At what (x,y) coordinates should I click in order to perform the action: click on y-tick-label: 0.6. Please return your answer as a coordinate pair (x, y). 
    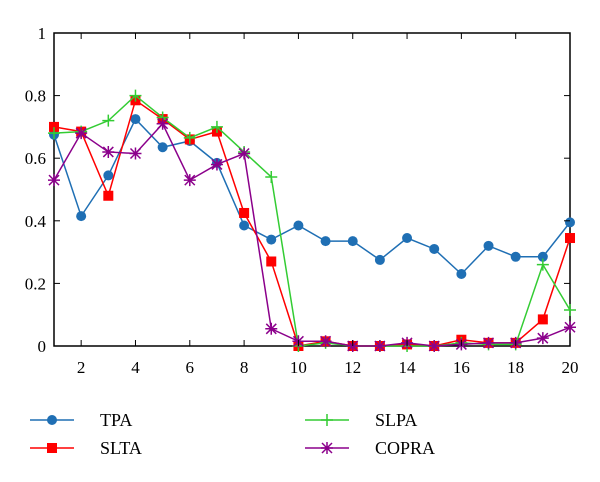
    Looking at the image, I should click on (35, 158).